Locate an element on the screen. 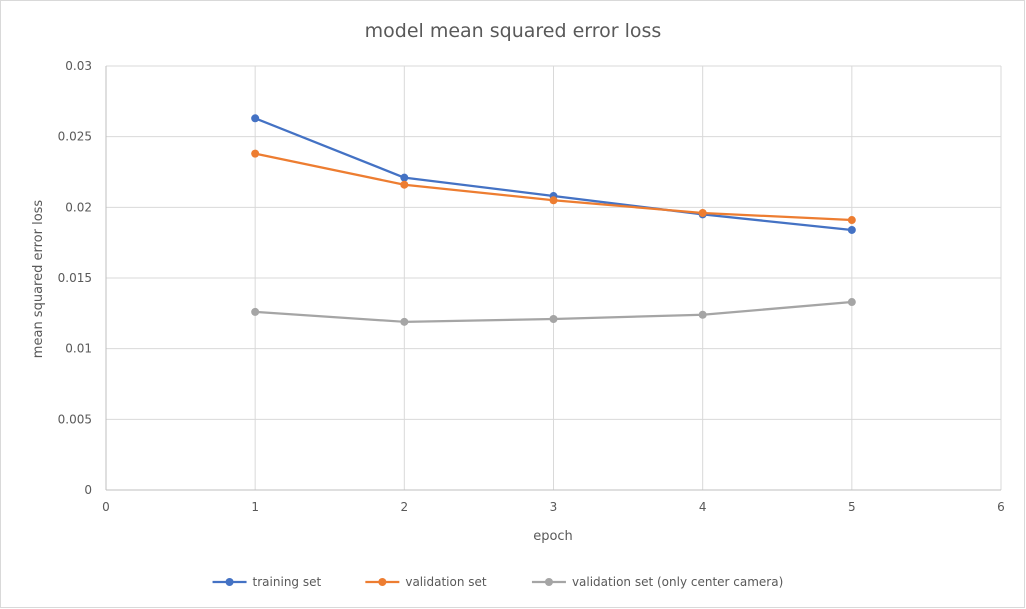  y-tick-label: 0.015 is located at coordinates (75, 278).